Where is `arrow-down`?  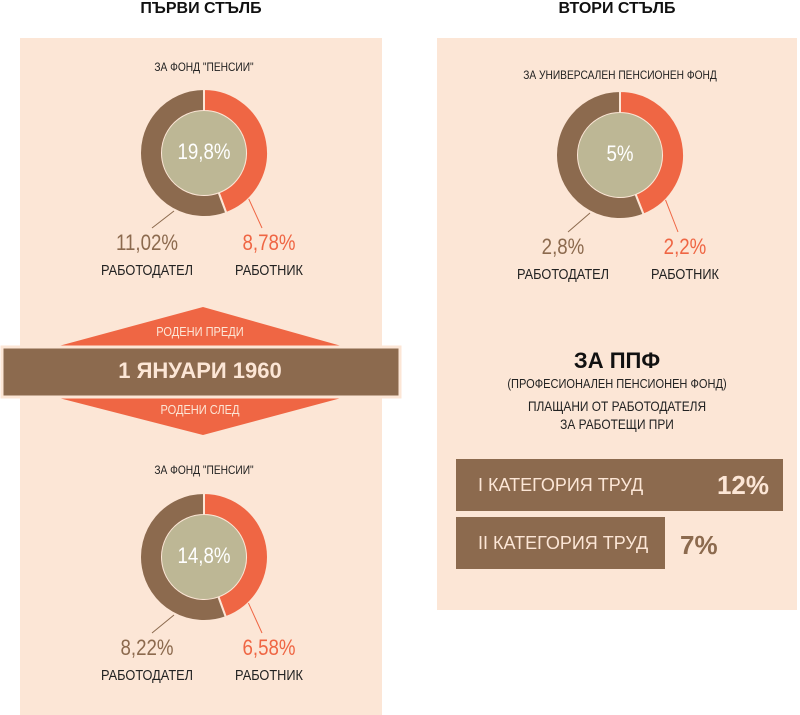 arrow-down is located at coordinates (200, 416).